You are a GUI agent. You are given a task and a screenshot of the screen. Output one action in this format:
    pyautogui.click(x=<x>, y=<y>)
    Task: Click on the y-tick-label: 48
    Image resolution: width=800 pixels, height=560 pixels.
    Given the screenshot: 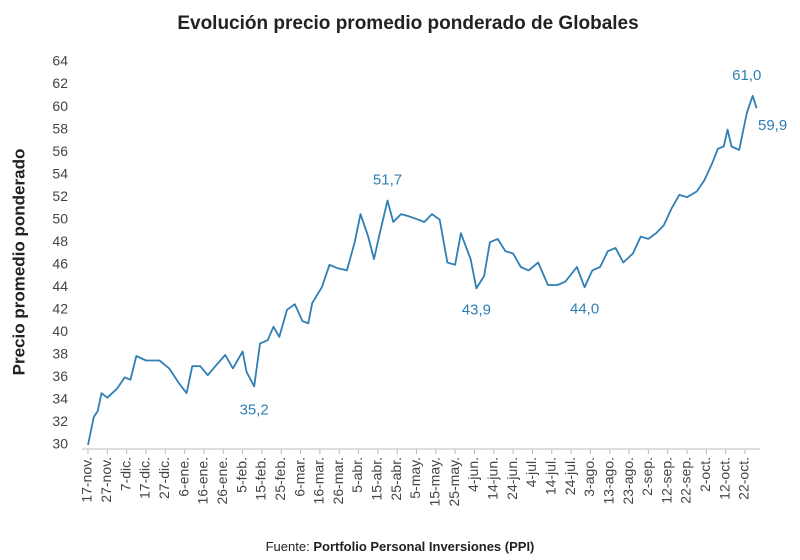 What is the action you would take?
    pyautogui.click(x=60, y=241)
    